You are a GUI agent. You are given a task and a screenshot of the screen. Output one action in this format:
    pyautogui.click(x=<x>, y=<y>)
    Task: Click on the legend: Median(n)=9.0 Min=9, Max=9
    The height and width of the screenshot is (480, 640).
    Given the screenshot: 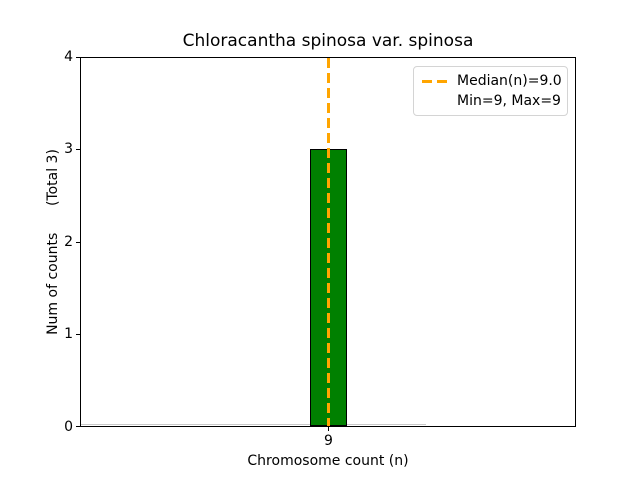 What is the action you would take?
    pyautogui.click(x=490, y=91)
    